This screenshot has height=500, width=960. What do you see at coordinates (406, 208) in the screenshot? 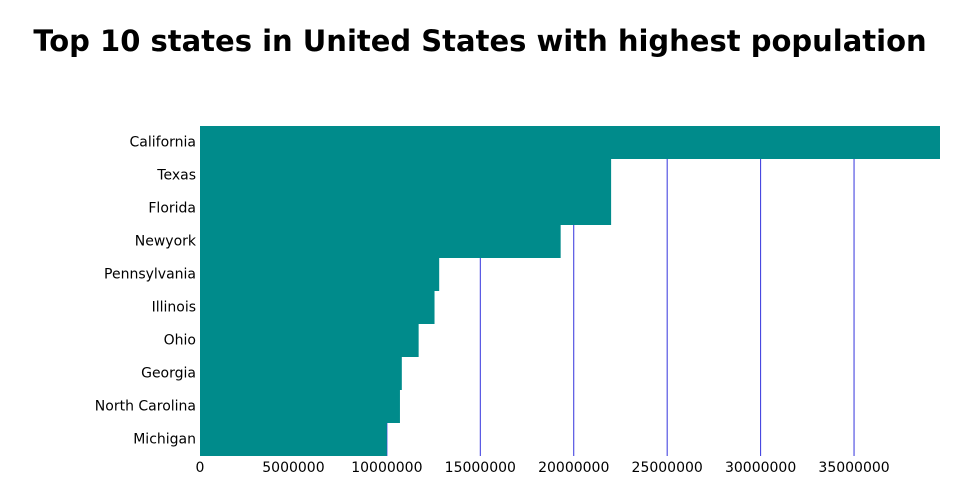
I see `bar-florida` at bounding box center [406, 208].